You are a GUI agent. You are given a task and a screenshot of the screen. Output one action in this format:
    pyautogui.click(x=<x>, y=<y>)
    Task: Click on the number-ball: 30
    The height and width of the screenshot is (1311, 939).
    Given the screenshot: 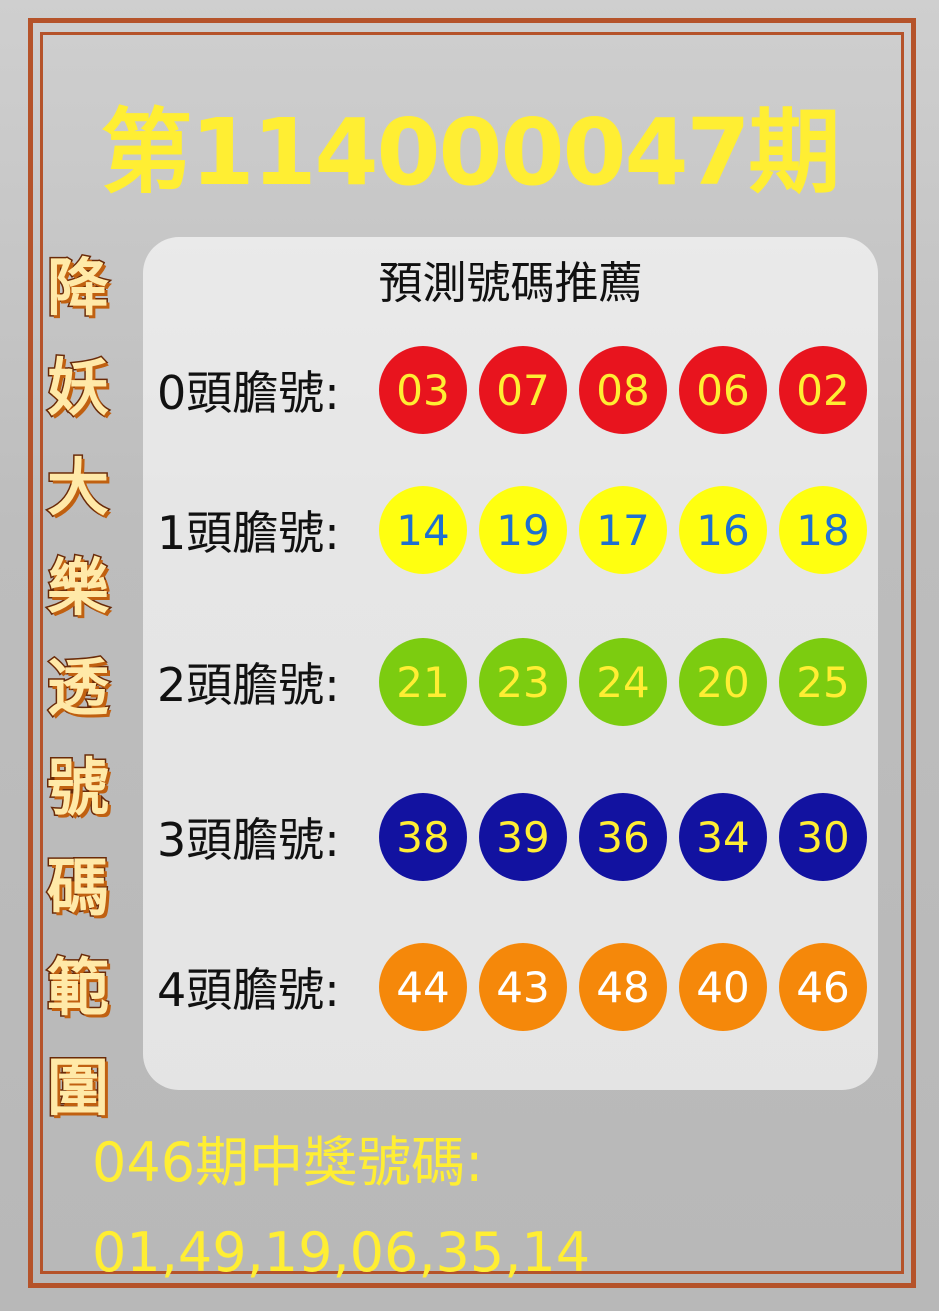 What is the action you would take?
    pyautogui.click(x=823, y=837)
    